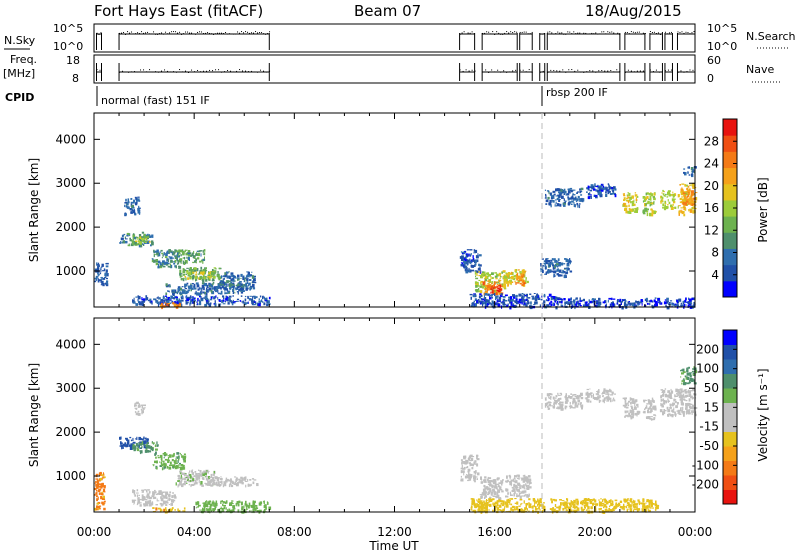  Describe the element at coordinates (730, 273) in the screenshot. I see `colorbar-swatch` at that location.